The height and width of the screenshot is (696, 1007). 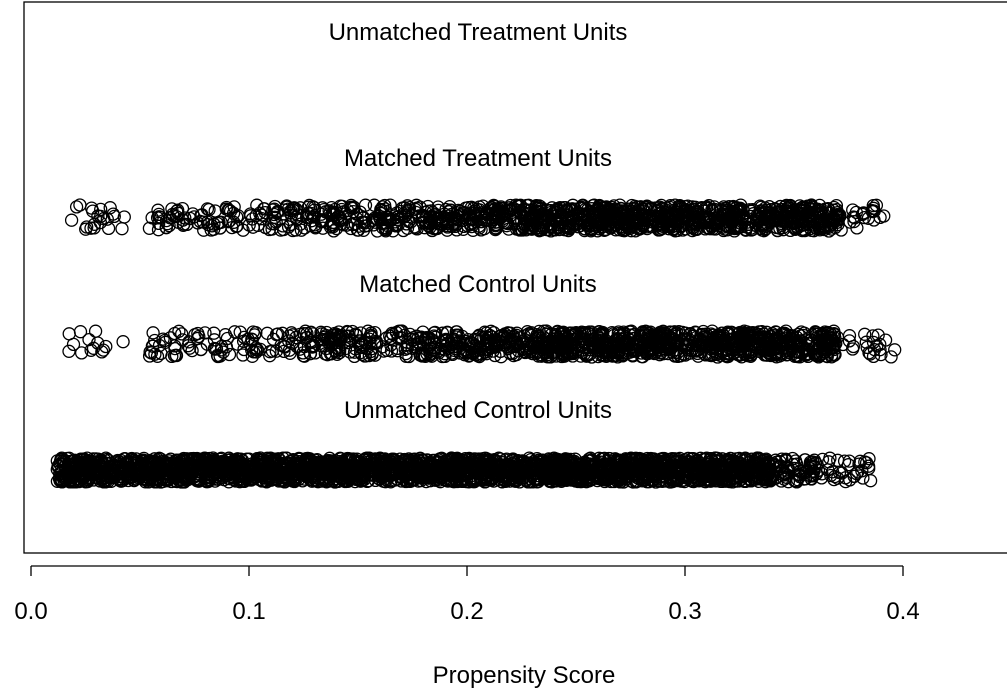 I want to click on group-label-unmatched-control: Unmatched Control Units, so click(x=478, y=410).